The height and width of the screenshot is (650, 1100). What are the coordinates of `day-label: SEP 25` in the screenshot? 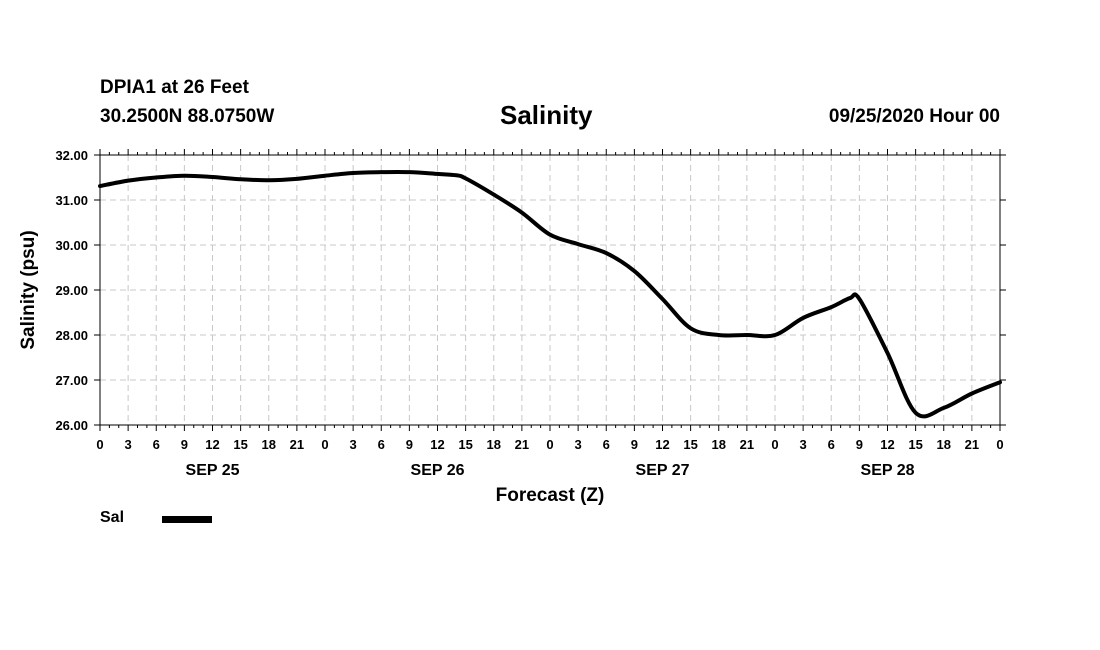 It's located at (213, 470).